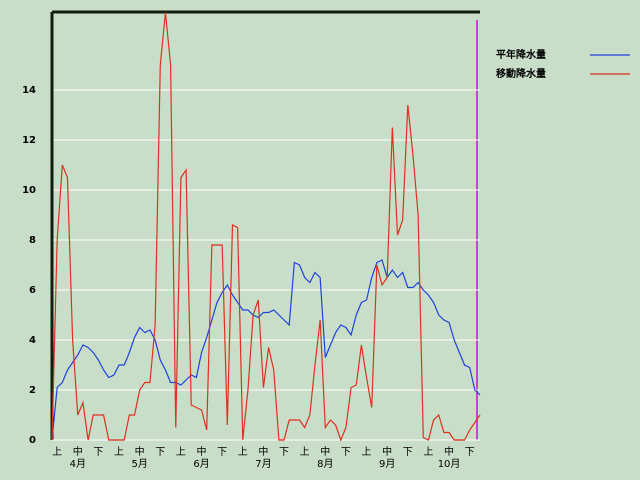 The height and width of the screenshot is (480, 640). What do you see at coordinates (32, 290) in the screenshot?
I see `y-tick-label: 6` at bounding box center [32, 290].